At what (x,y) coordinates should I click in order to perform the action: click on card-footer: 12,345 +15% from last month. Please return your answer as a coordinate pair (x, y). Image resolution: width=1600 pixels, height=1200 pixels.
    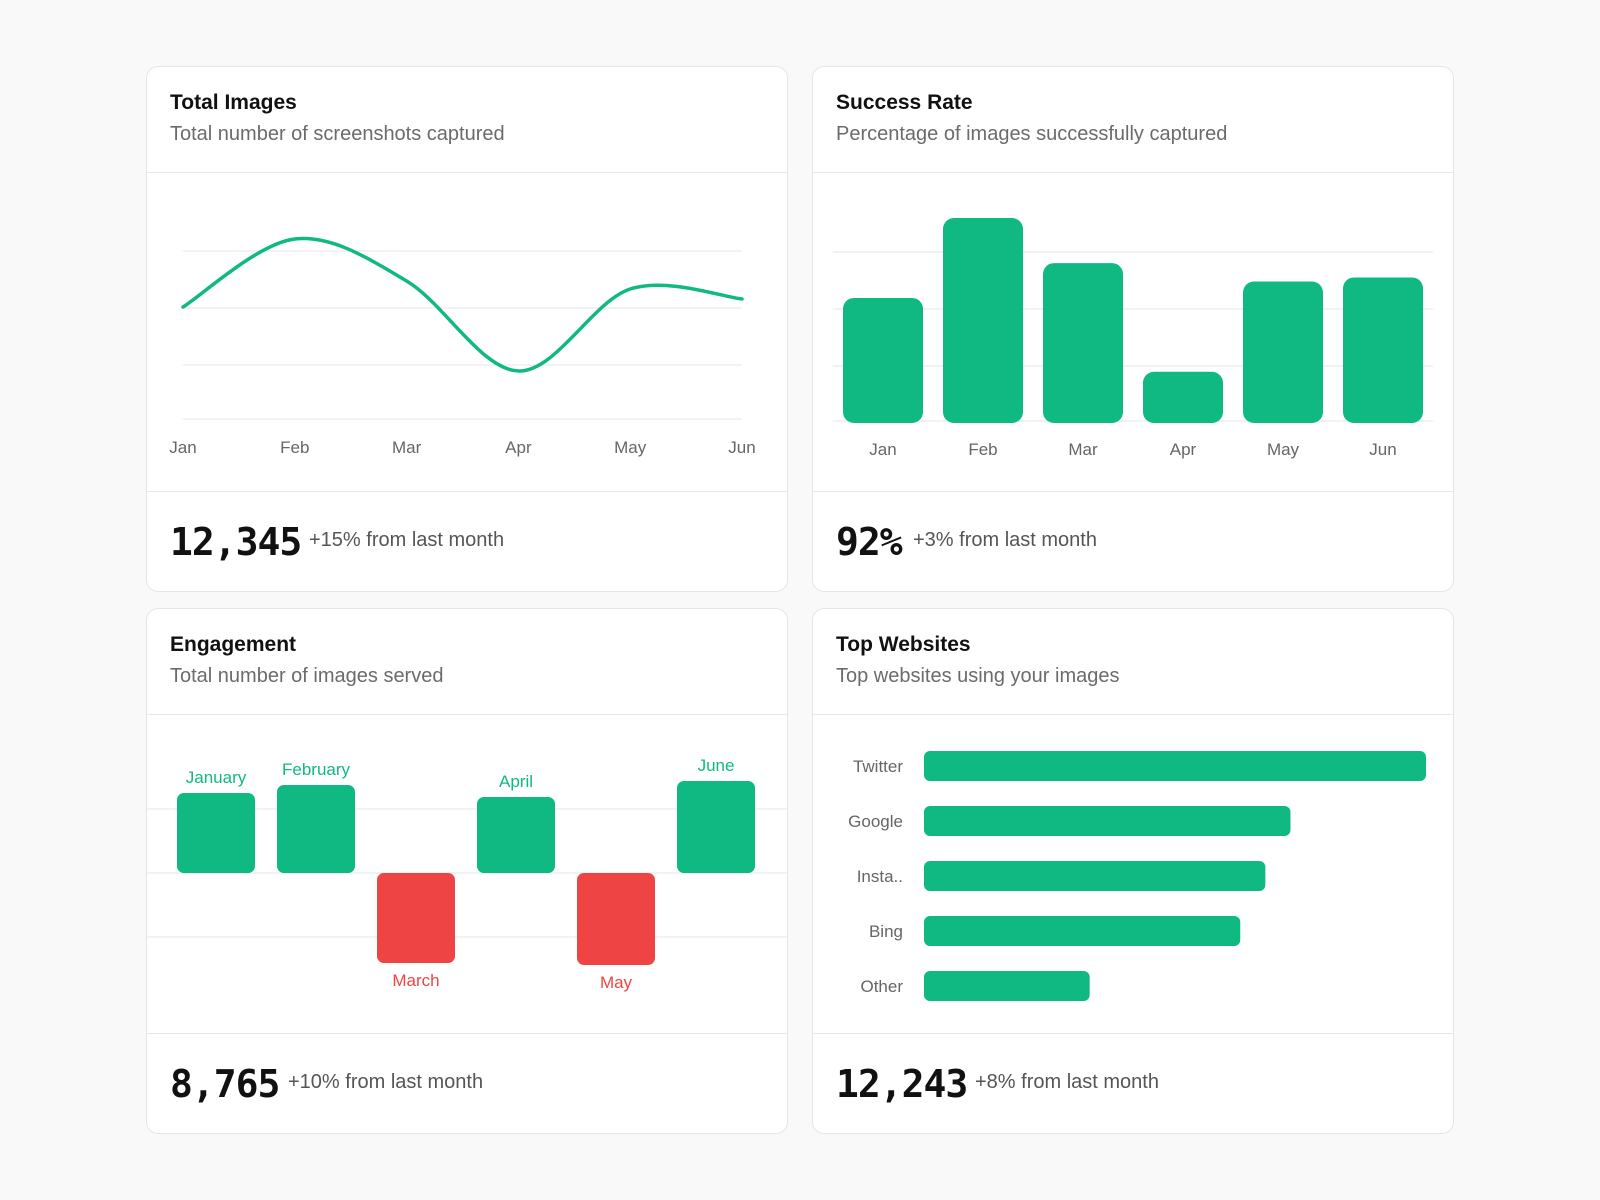
    Looking at the image, I should click on (467, 541).